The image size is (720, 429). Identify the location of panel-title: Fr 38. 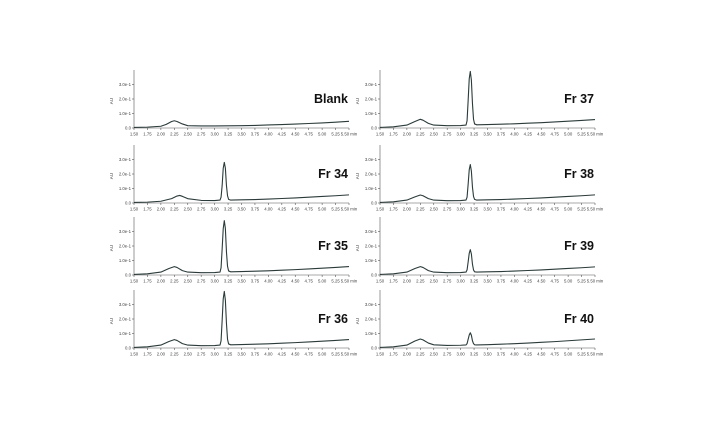
(579, 174).